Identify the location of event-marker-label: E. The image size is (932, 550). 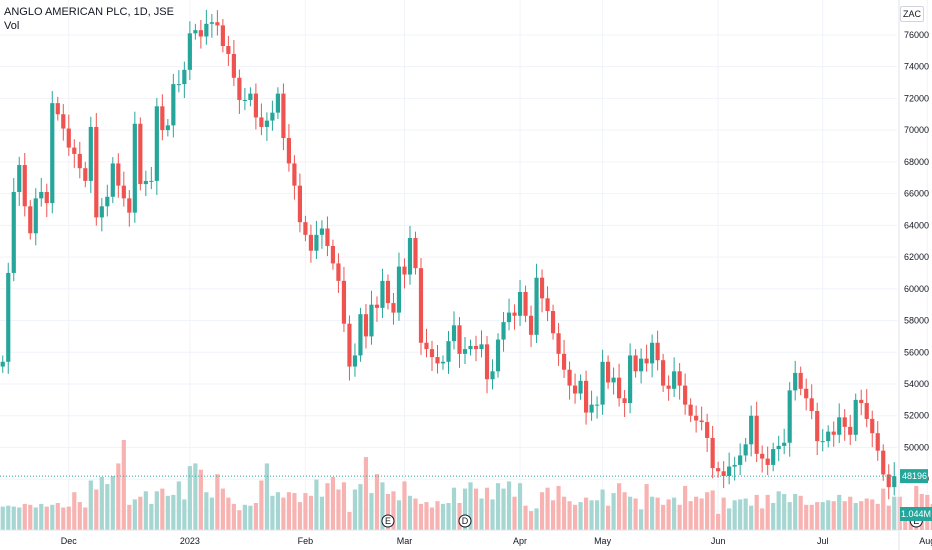
(388, 521).